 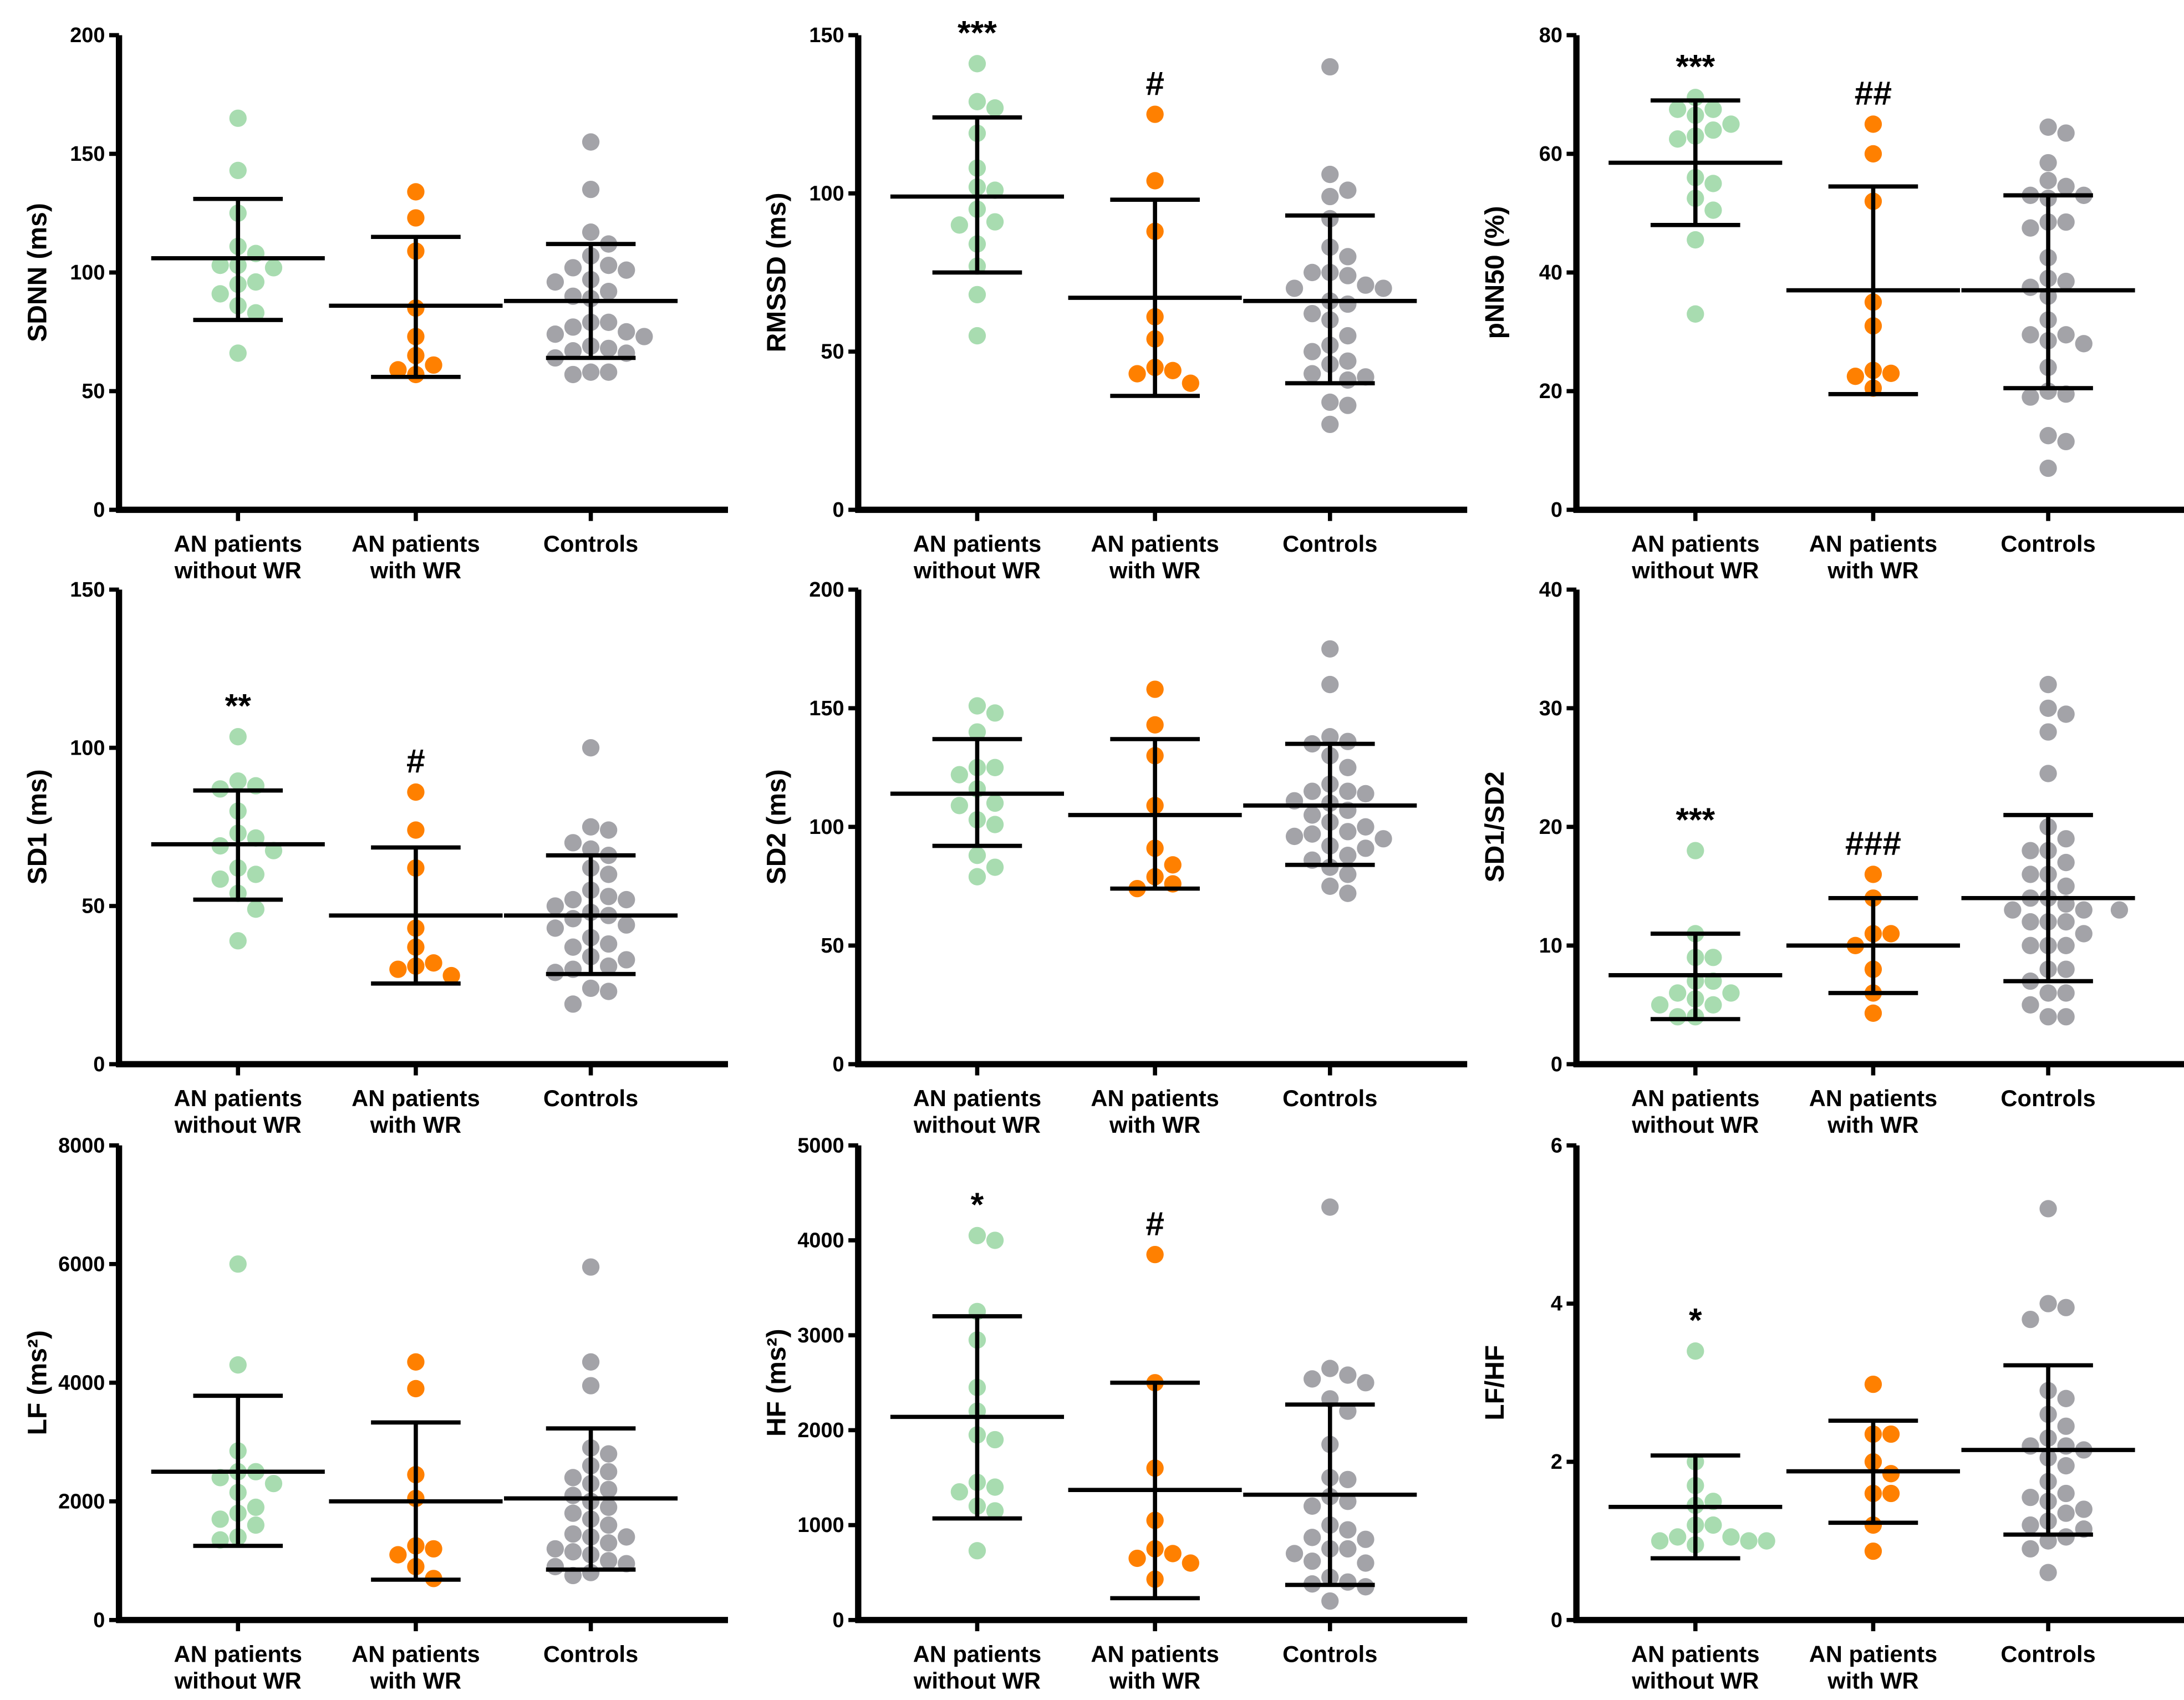 What do you see at coordinates (82, 1264) in the screenshot?
I see `y-tick-label: 6000` at bounding box center [82, 1264].